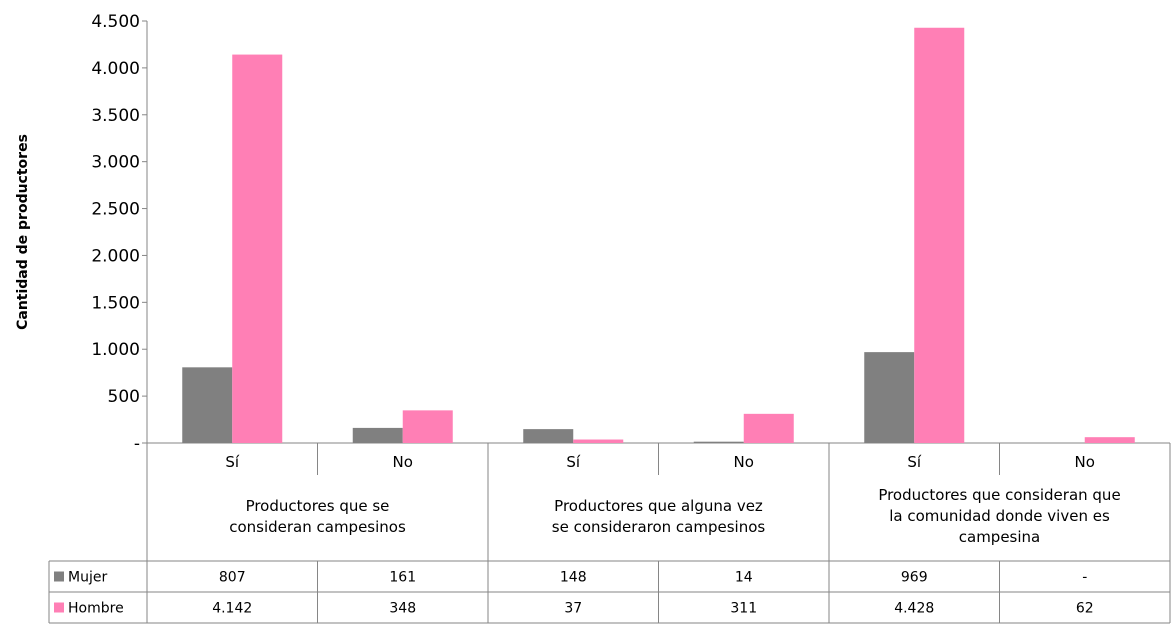  What do you see at coordinates (59, 576) in the screenshot?
I see `legend-key-mujer` at bounding box center [59, 576].